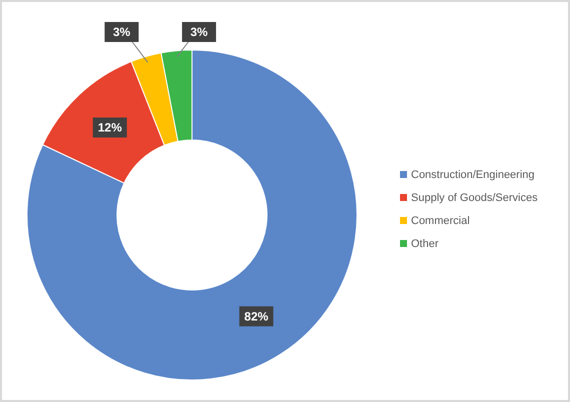  What do you see at coordinates (425, 244) in the screenshot?
I see `legend-label: Other` at bounding box center [425, 244].